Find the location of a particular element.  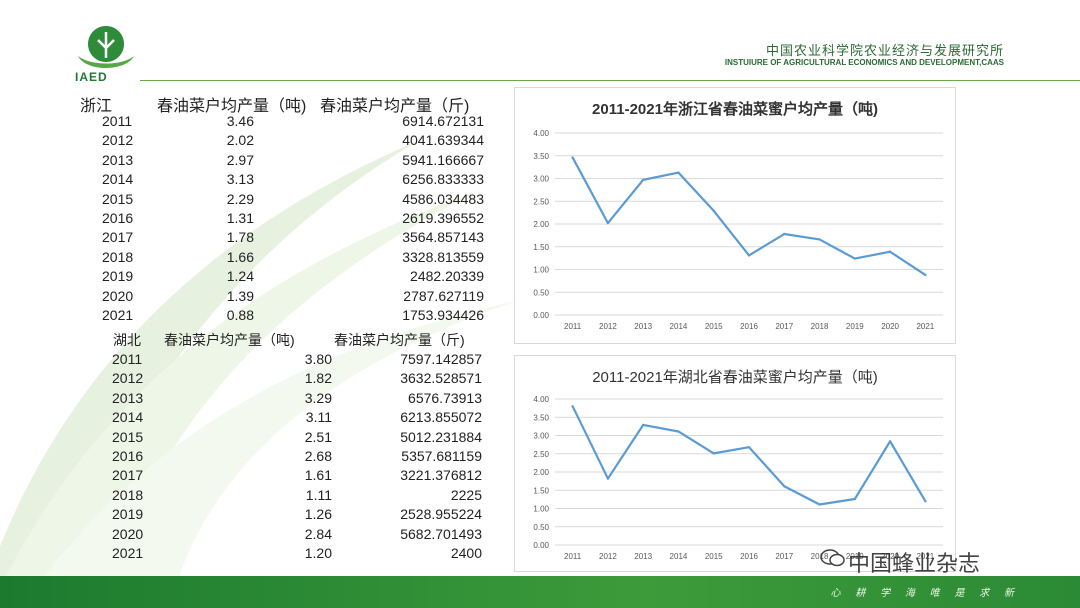

logo-text: IAED is located at coordinates (91, 77).